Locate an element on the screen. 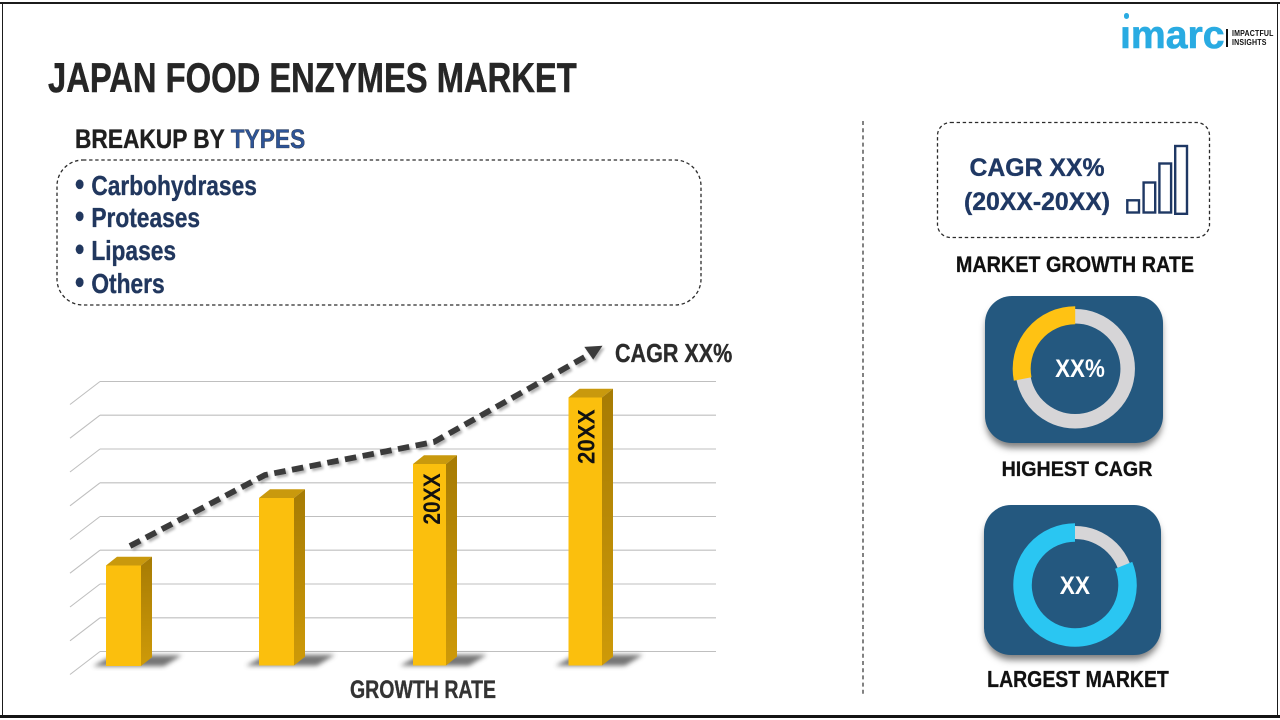  svg-text: XX is located at coordinates (1075, 585).